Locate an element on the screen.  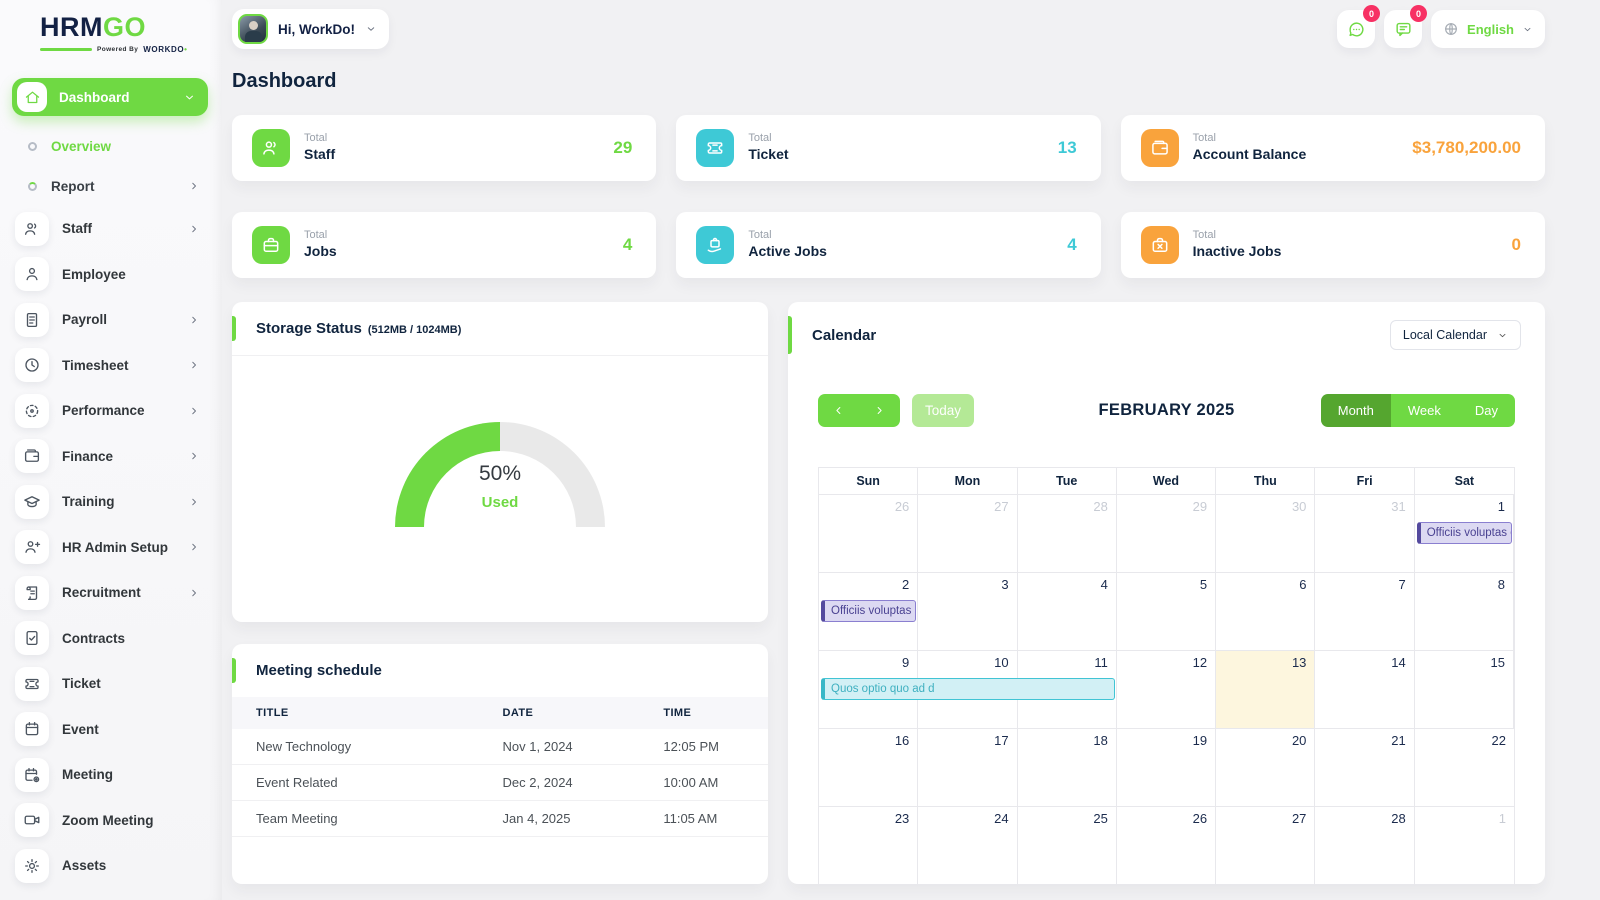
calendar-next-button is located at coordinates (879, 410).